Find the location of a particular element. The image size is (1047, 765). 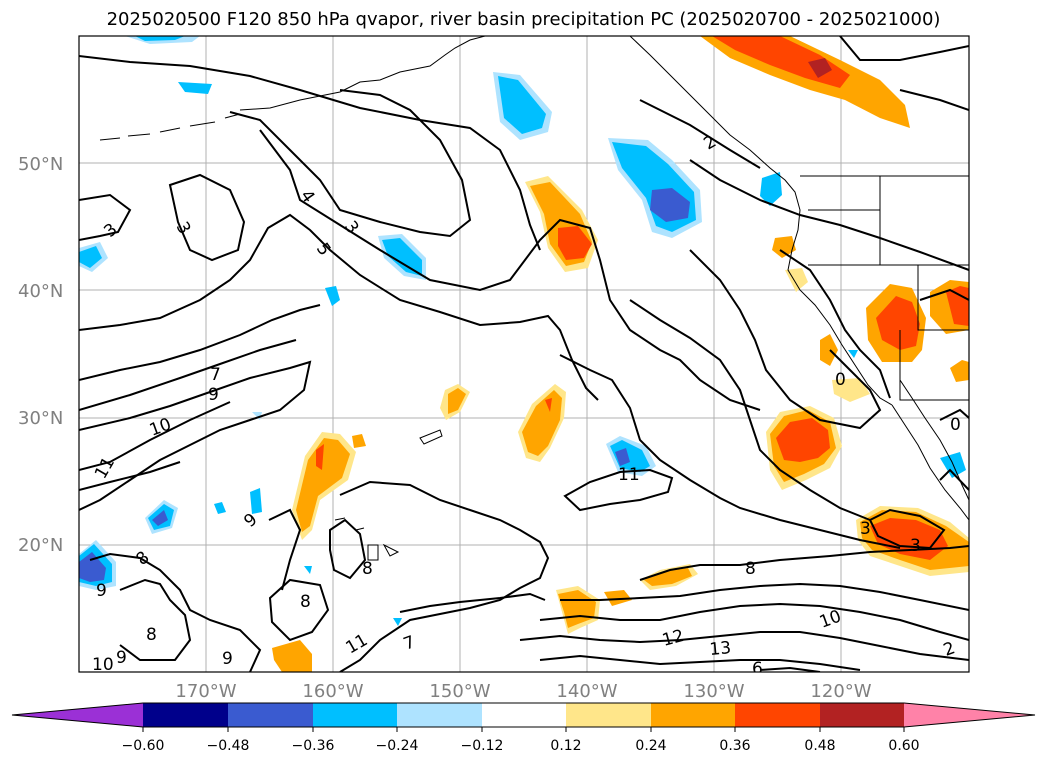

lon-label: 120°W is located at coordinates (840, 691).